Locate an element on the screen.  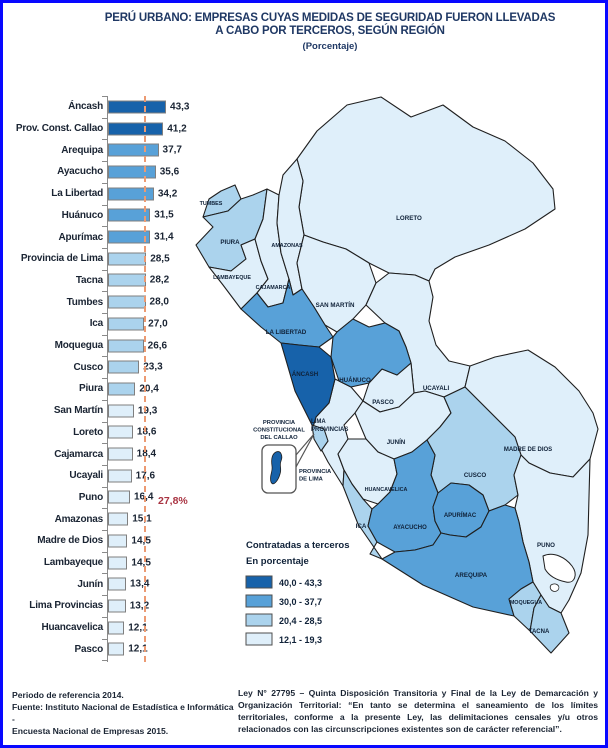
footer-source-line3: Encuesta Nacional de Empresas 2015. is located at coordinates (90, 730).